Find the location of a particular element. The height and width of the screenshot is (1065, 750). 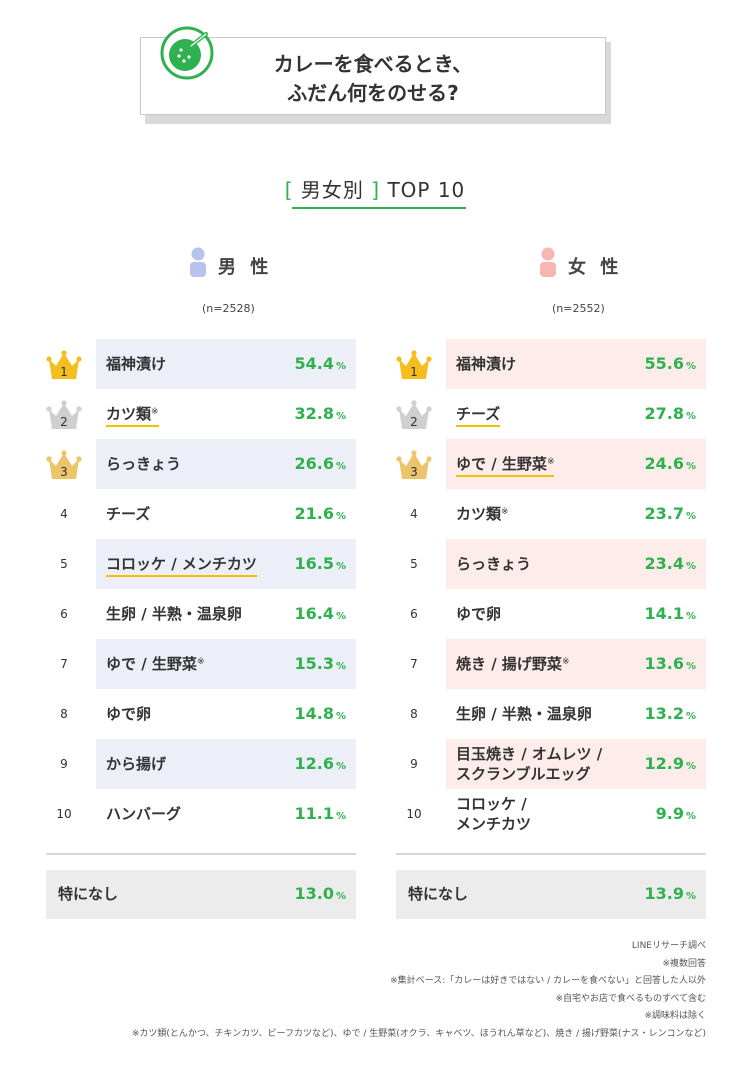

title-line-2: ふだん何をのせる? is located at coordinates (373, 93).